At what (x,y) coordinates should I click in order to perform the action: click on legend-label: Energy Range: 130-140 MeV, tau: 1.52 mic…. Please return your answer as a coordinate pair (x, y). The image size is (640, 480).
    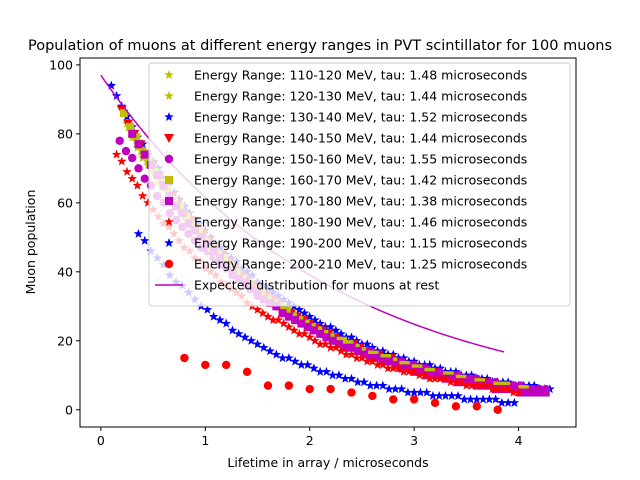
    Looking at the image, I should click on (360, 117).